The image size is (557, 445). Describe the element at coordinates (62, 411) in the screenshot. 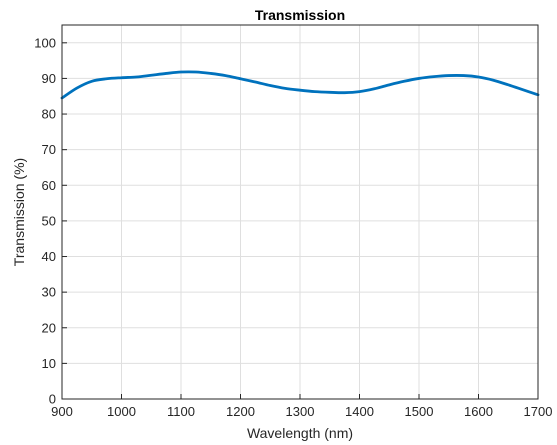

I see `x-tick-label: 900` at that location.